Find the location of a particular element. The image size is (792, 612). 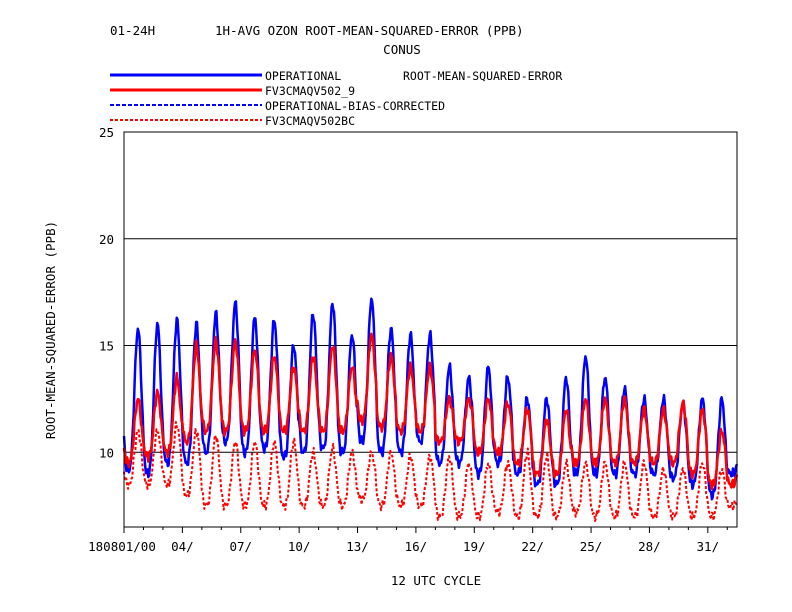

x-tick-label: 10/ is located at coordinates (299, 546).